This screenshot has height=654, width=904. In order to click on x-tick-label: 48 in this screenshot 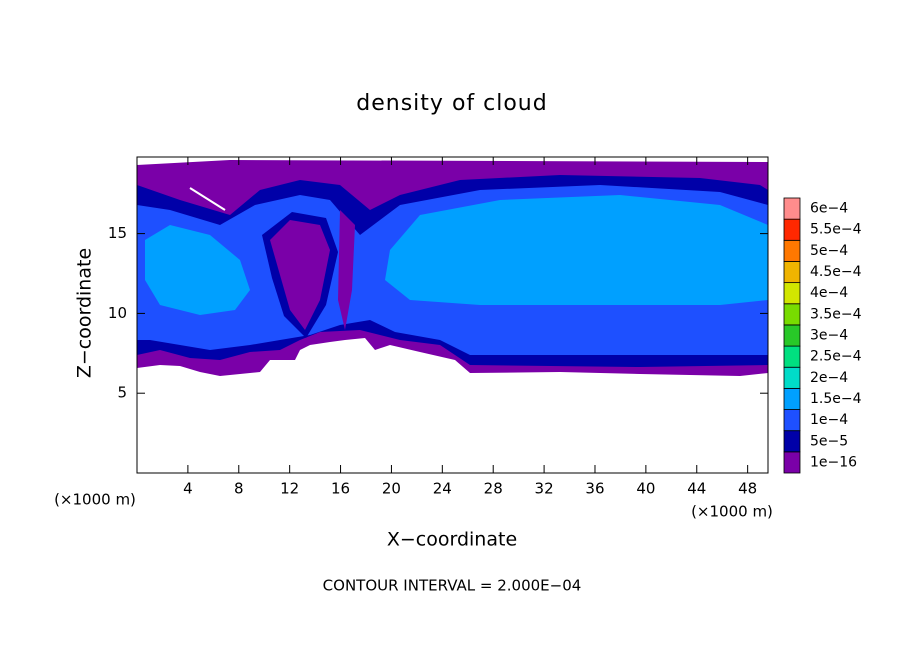, I will do `click(747, 489)`.